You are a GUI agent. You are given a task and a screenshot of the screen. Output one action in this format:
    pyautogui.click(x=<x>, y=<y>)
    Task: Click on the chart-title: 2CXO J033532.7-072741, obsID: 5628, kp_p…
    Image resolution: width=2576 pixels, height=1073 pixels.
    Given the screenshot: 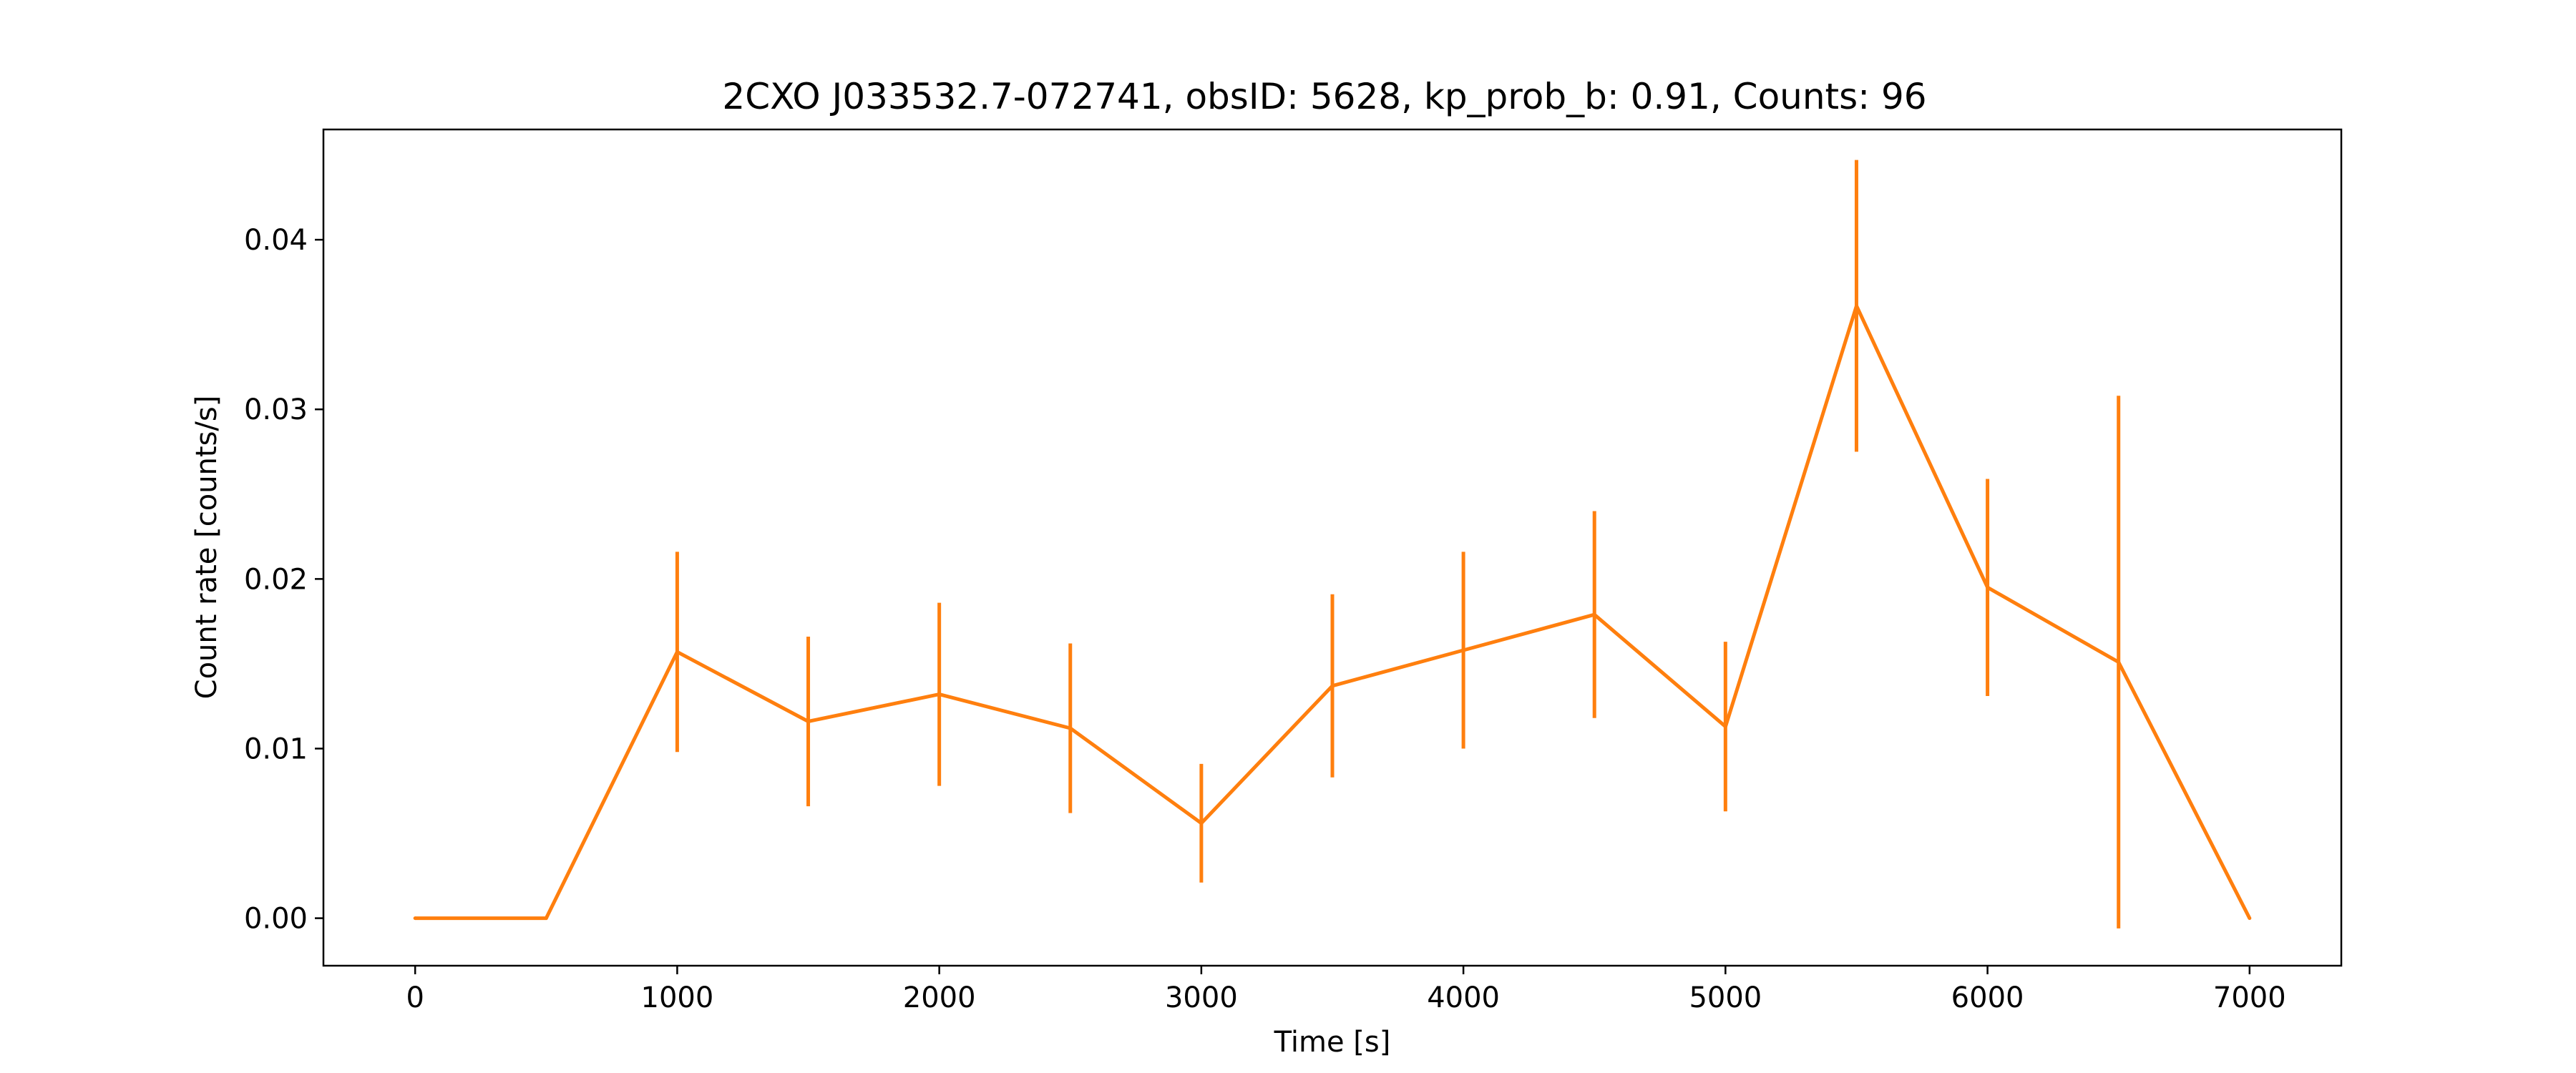 What is the action you would take?
    pyautogui.click(x=1324, y=96)
    